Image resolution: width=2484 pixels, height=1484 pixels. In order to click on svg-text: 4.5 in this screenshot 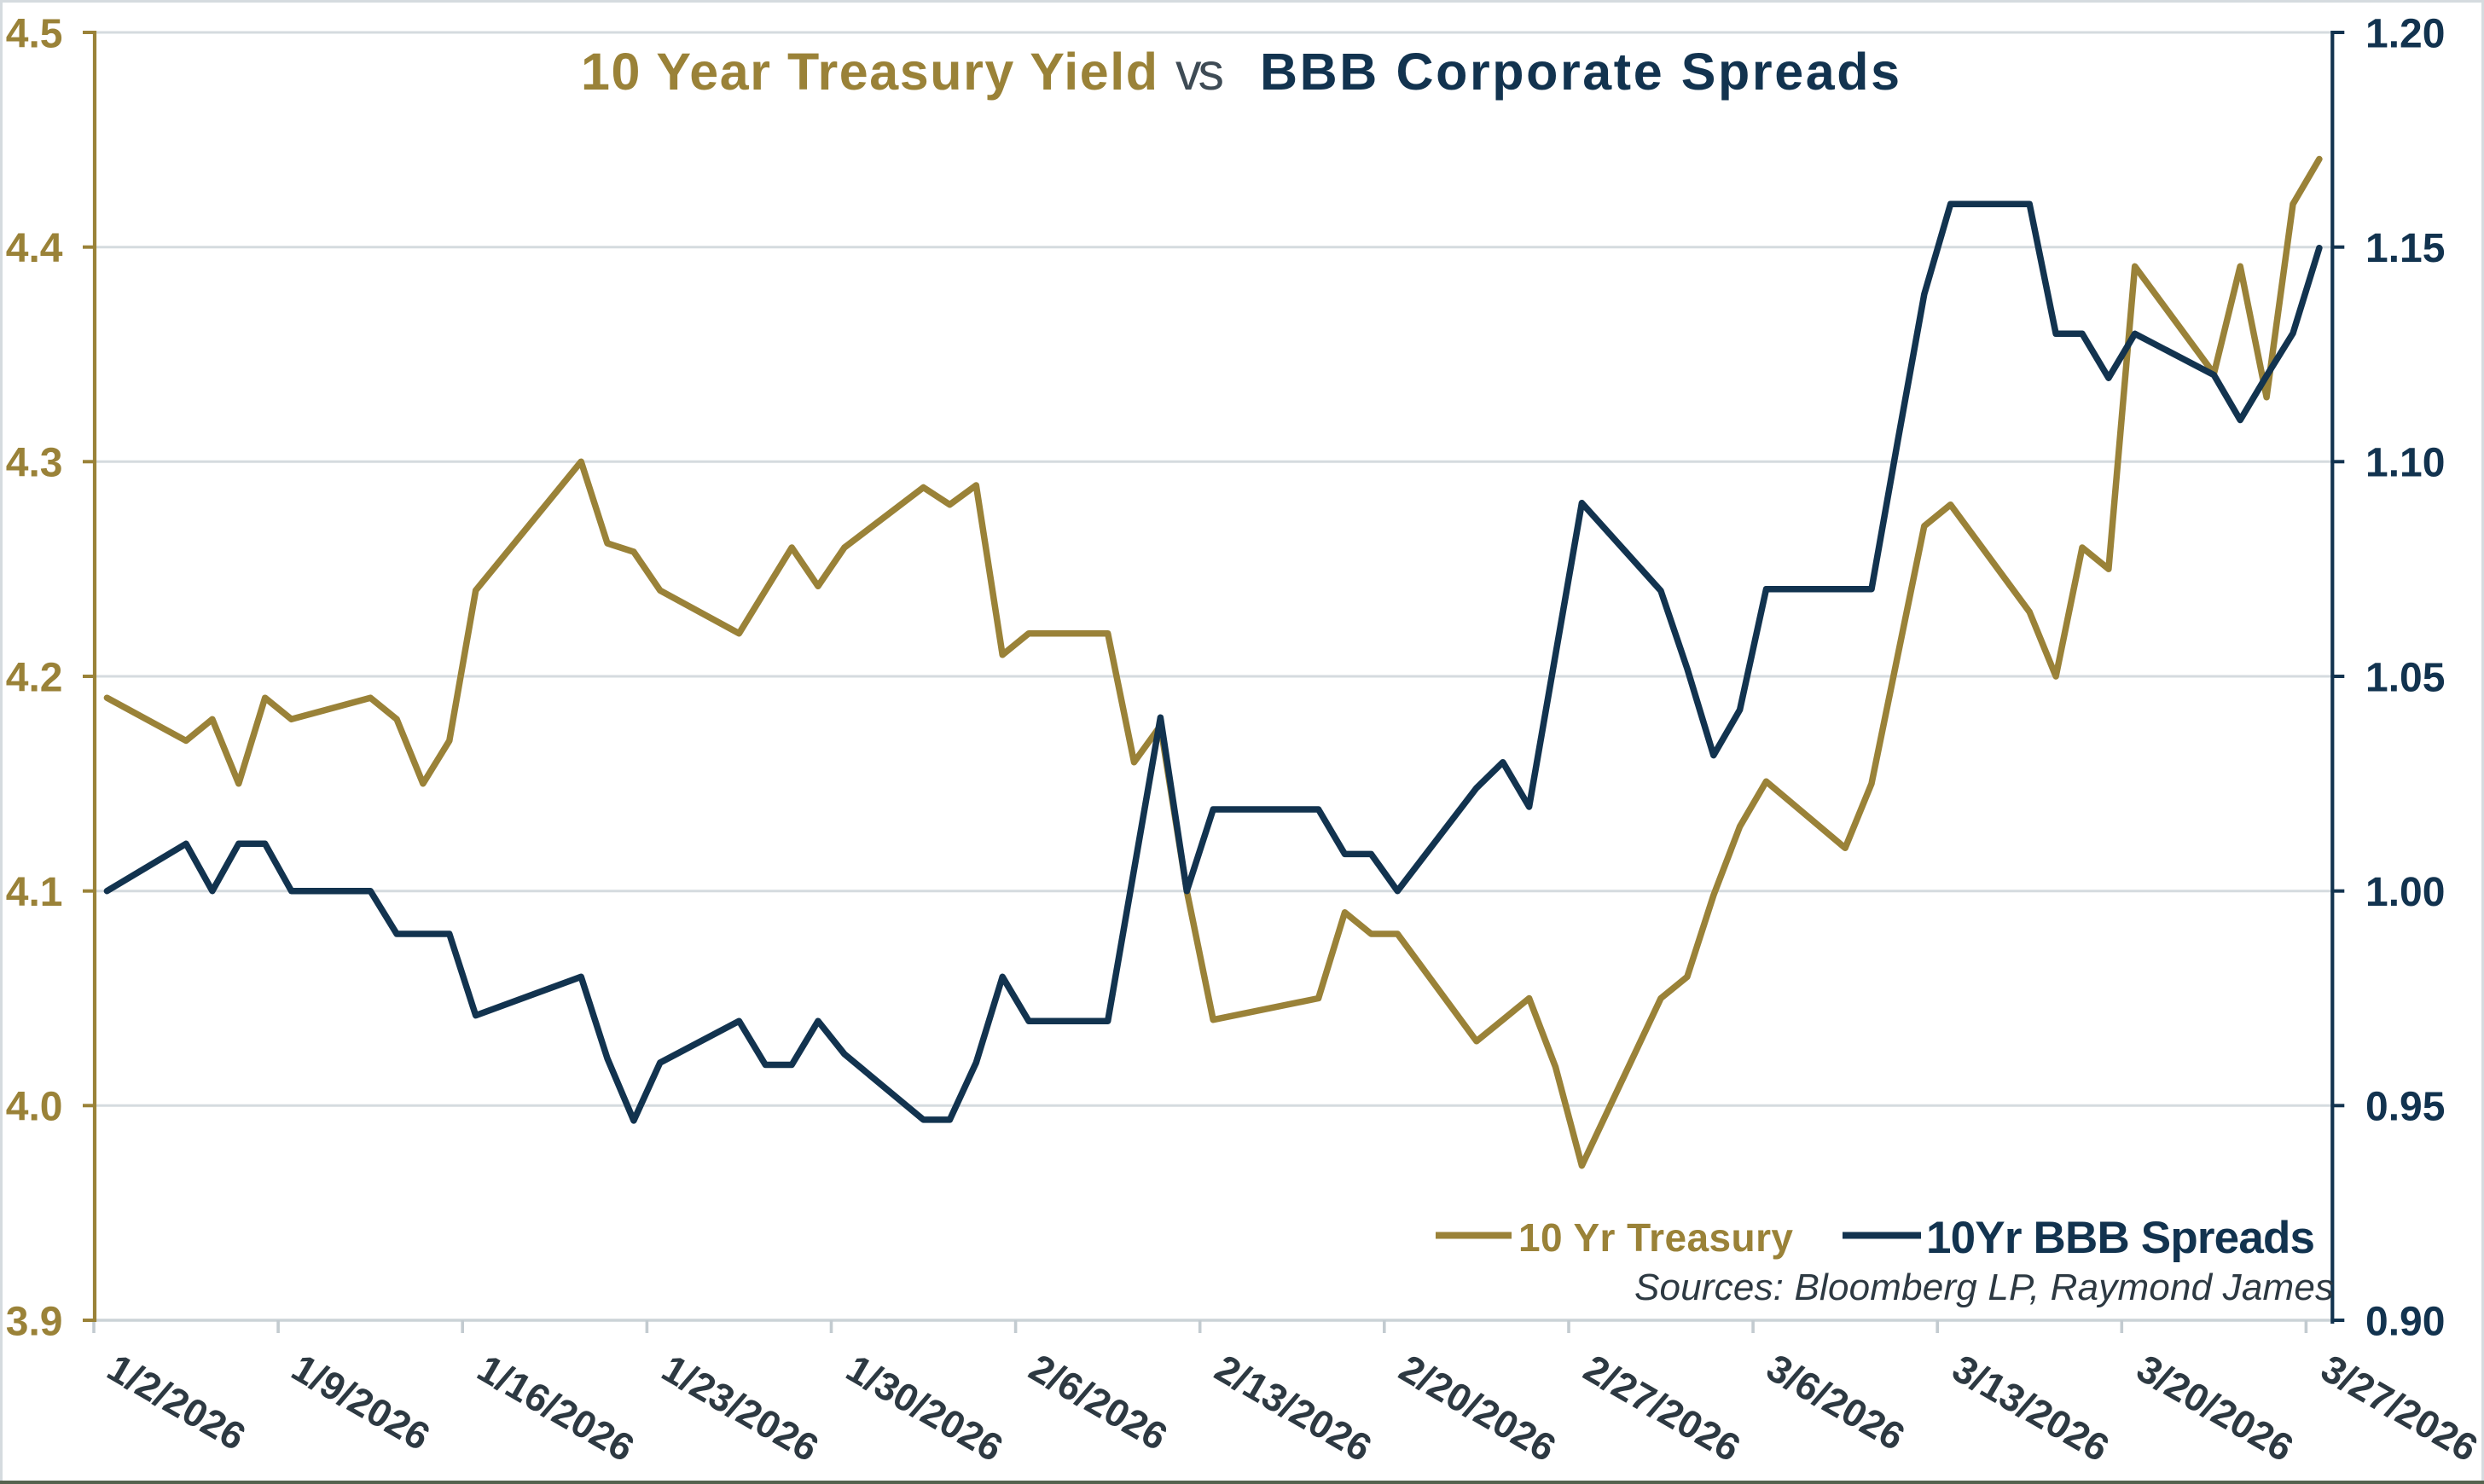, I will do `click(34, 33)`.